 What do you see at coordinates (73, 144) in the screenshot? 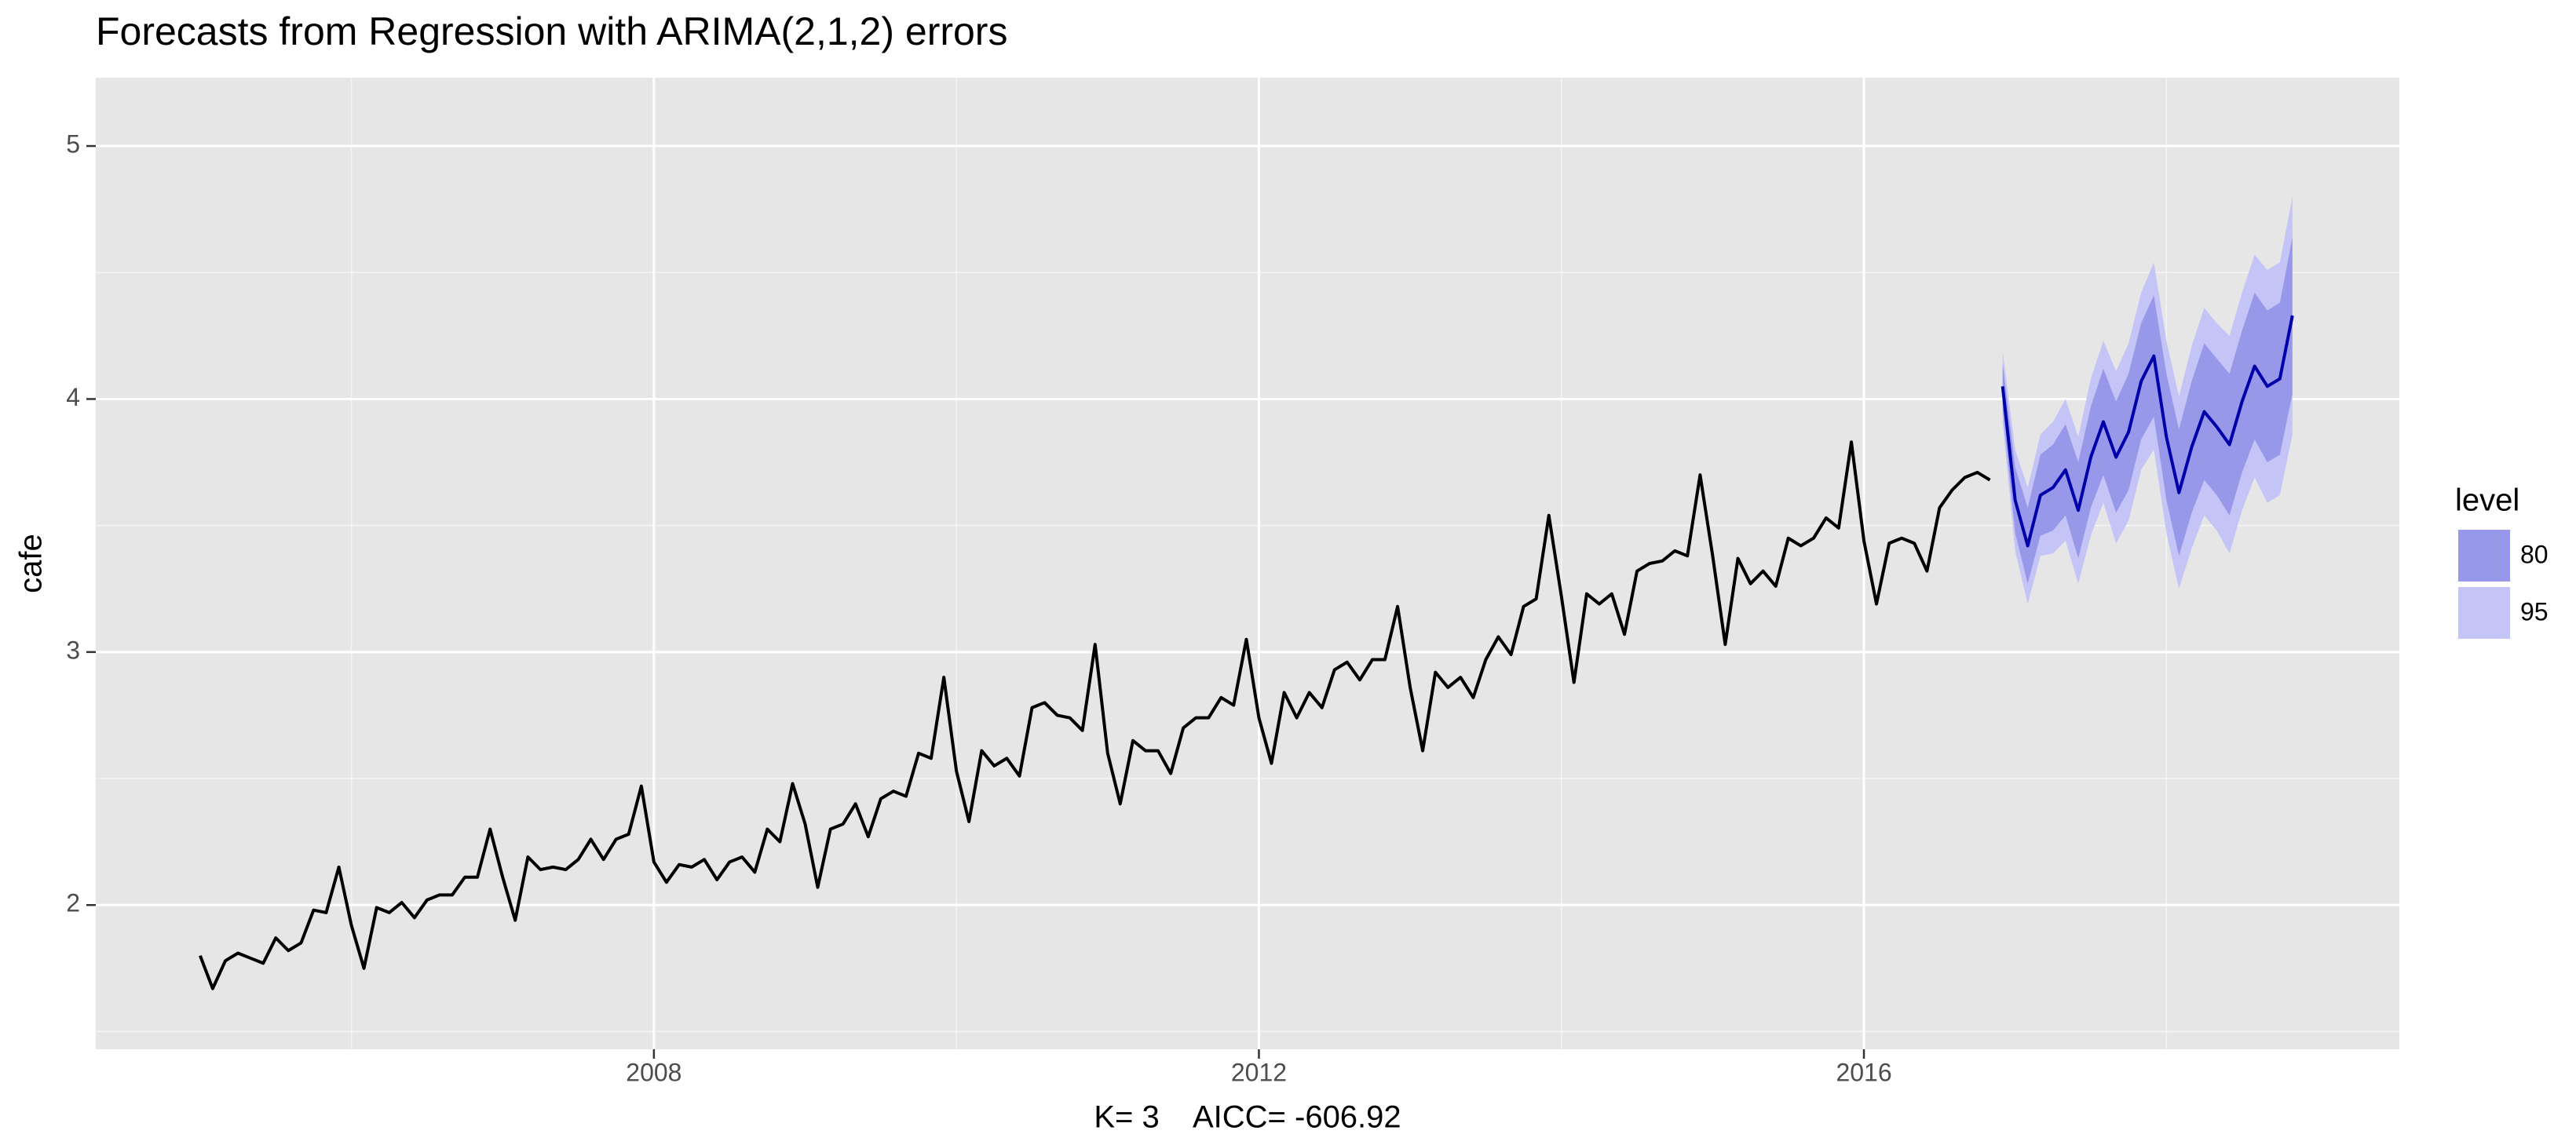
I see `y-tick-label: 5` at bounding box center [73, 144].